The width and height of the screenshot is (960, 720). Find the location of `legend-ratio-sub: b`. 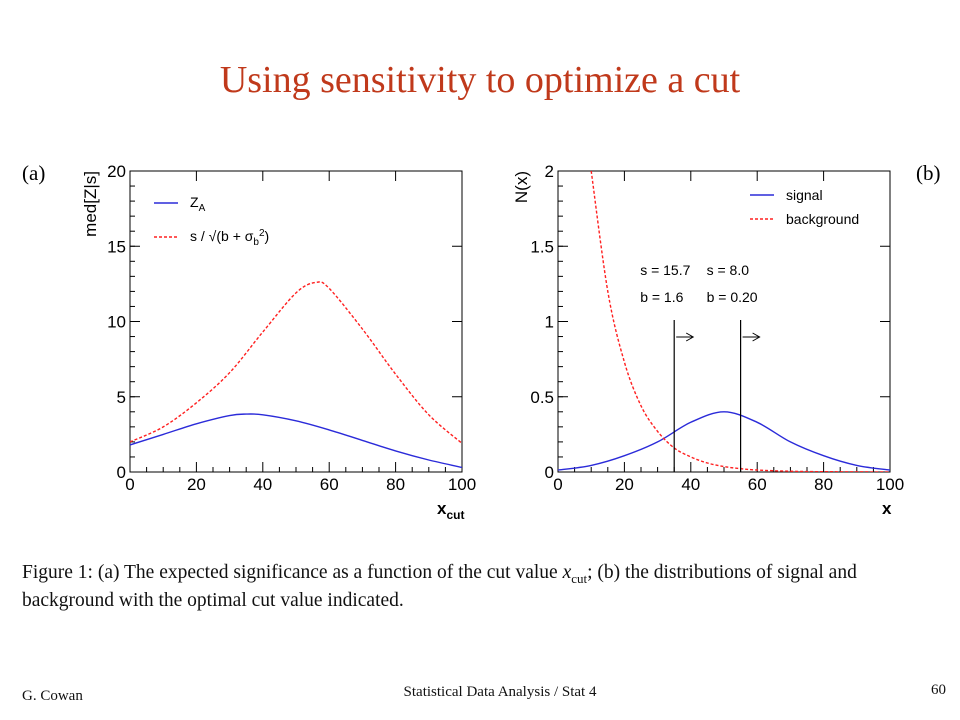

legend-ratio-sub: b is located at coordinates (256, 242).